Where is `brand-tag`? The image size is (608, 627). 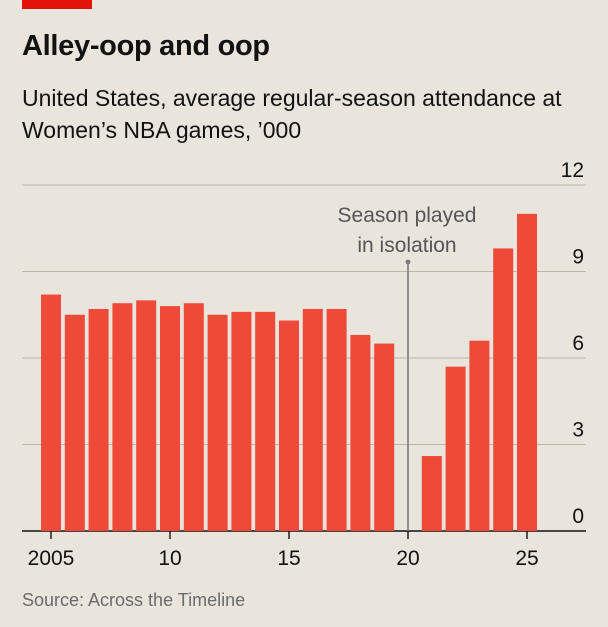
brand-tag is located at coordinates (57, 4).